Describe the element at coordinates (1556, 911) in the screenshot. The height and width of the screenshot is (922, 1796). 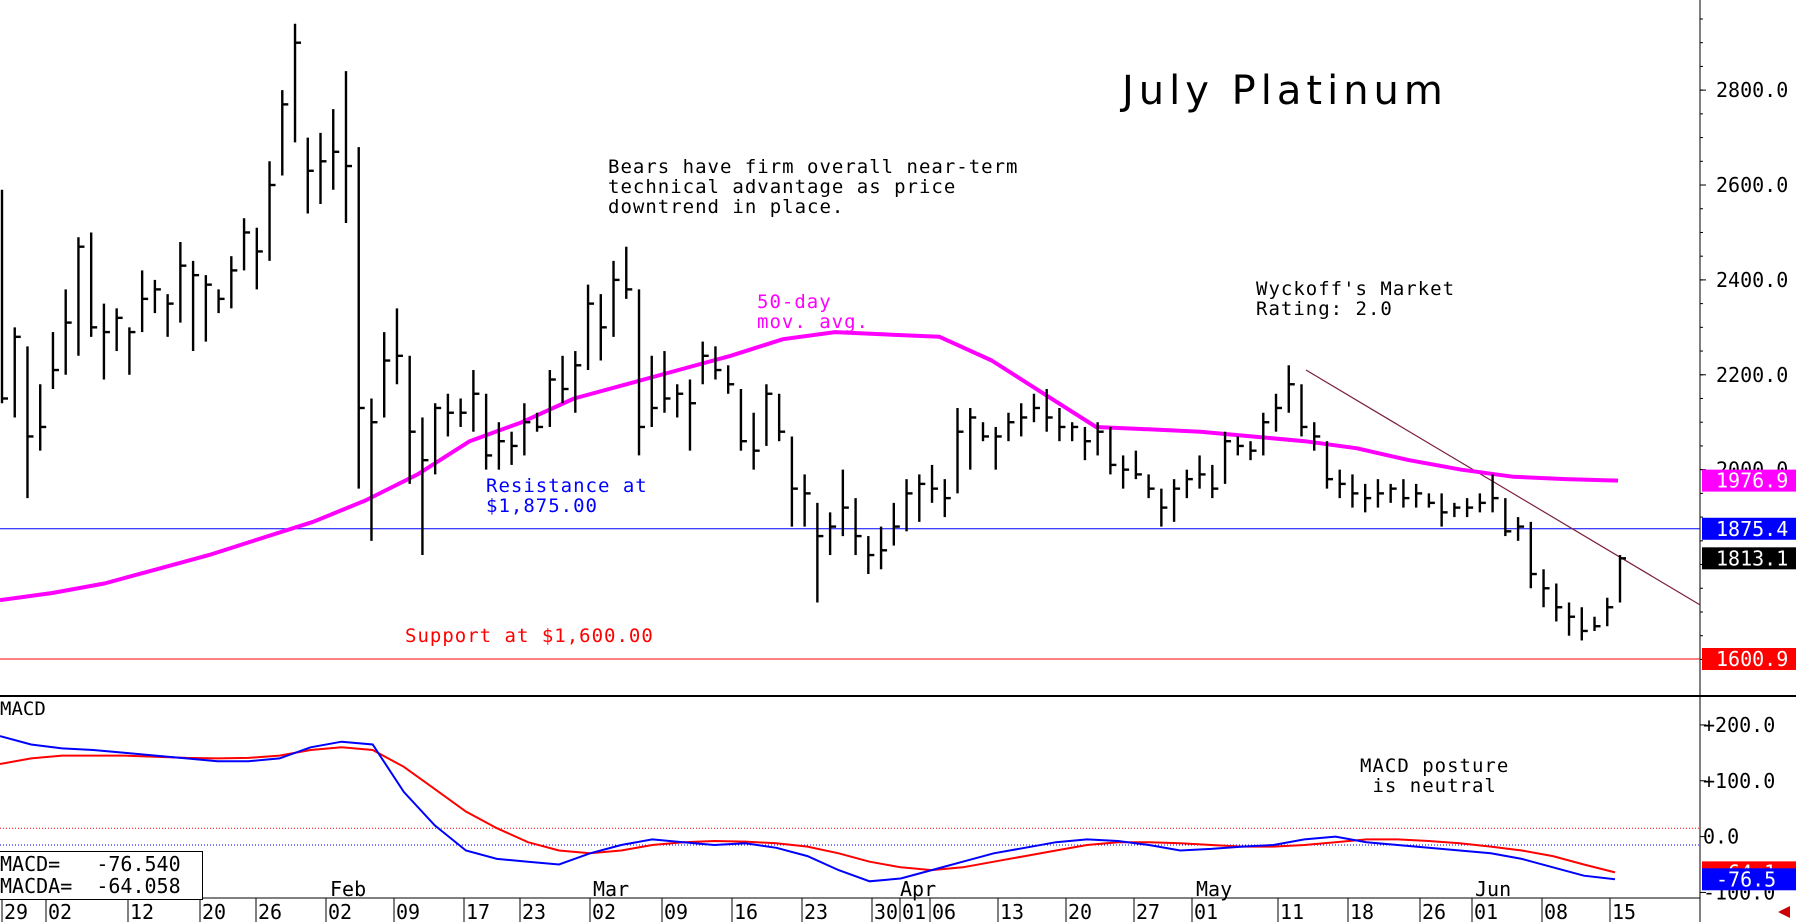
I see `day-label: 08` at that location.